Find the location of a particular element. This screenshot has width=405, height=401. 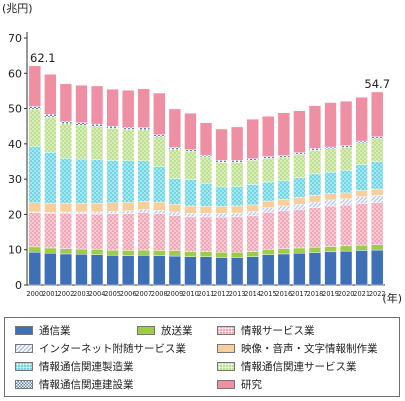

x-tick-label: 2019 is located at coordinates (330, 294).